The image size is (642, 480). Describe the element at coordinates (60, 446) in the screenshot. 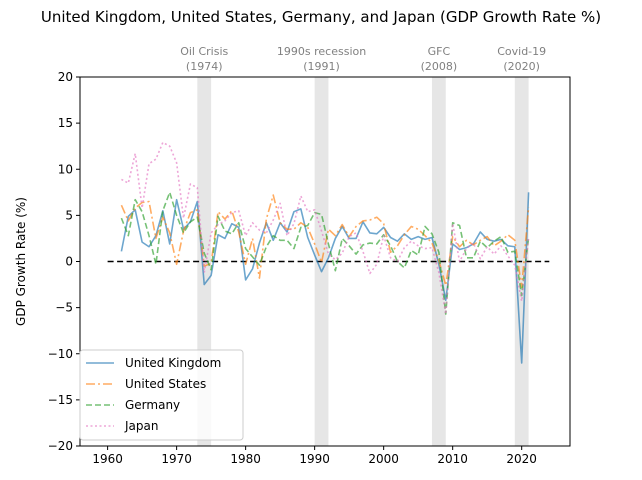

I see `y-tick-label: −20` at that location.